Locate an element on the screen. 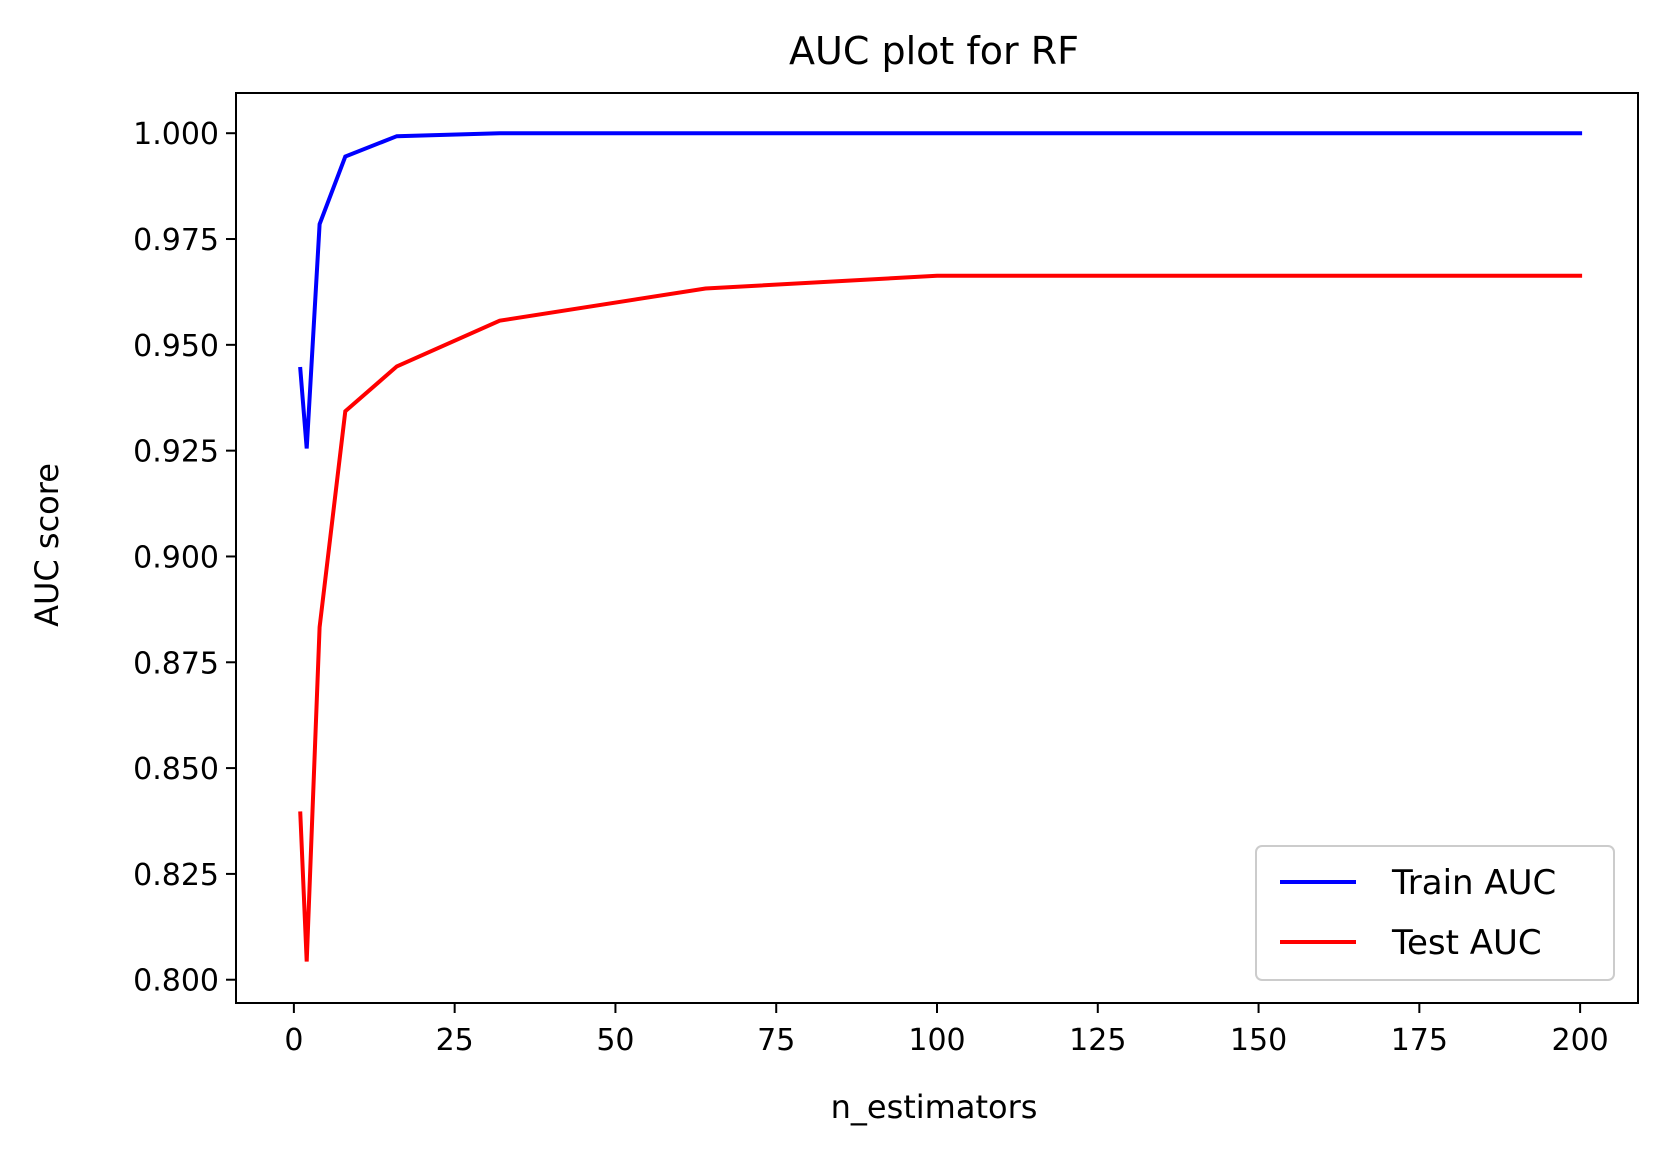  y-tick-label: 0.975 is located at coordinates (176, 240).